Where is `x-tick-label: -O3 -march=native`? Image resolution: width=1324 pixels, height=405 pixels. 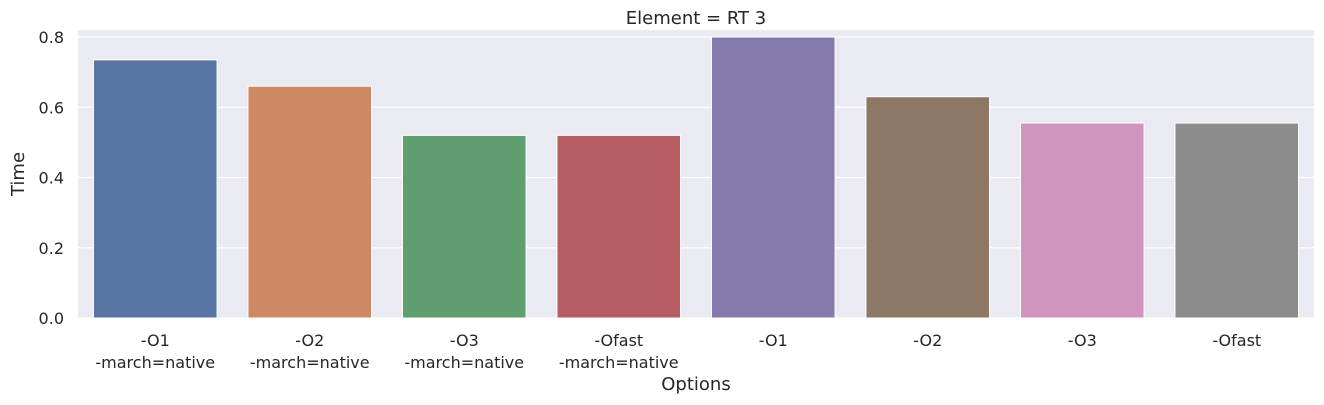 x-tick-label: -O3 -march=native is located at coordinates (464, 351).